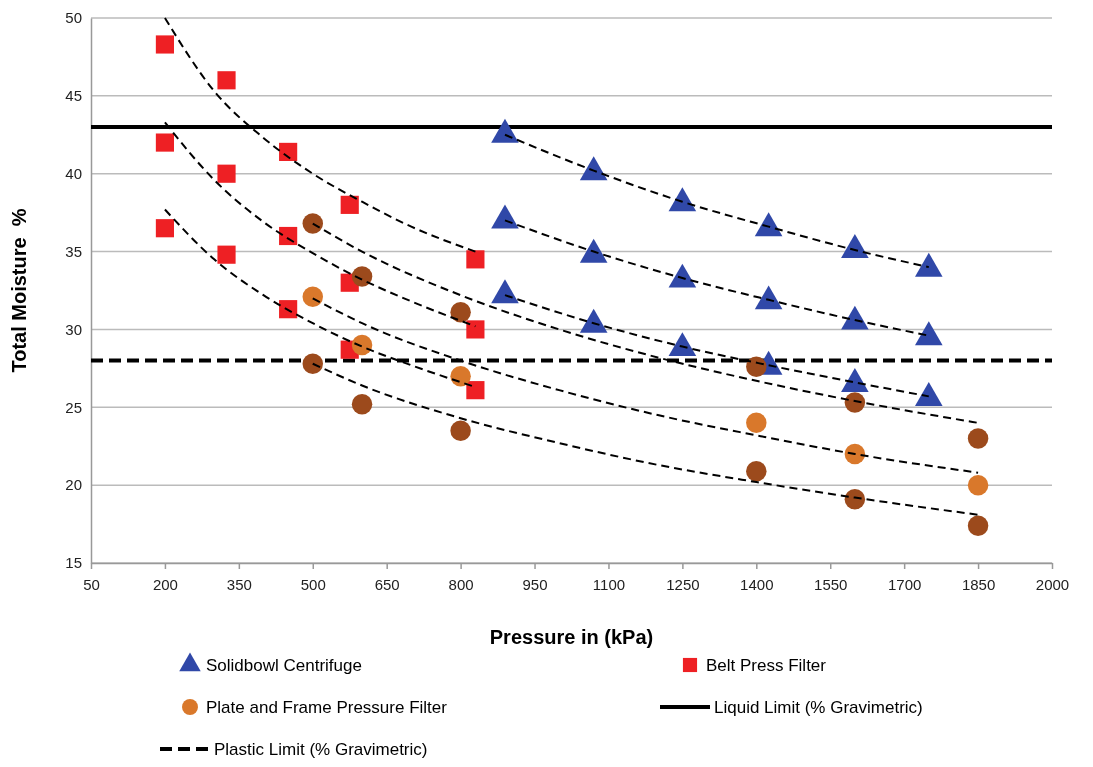 The image size is (1093, 767). What do you see at coordinates (321, 749) in the screenshot?
I see `legend-label: Plastic Limit (% Gravimetric)` at bounding box center [321, 749].